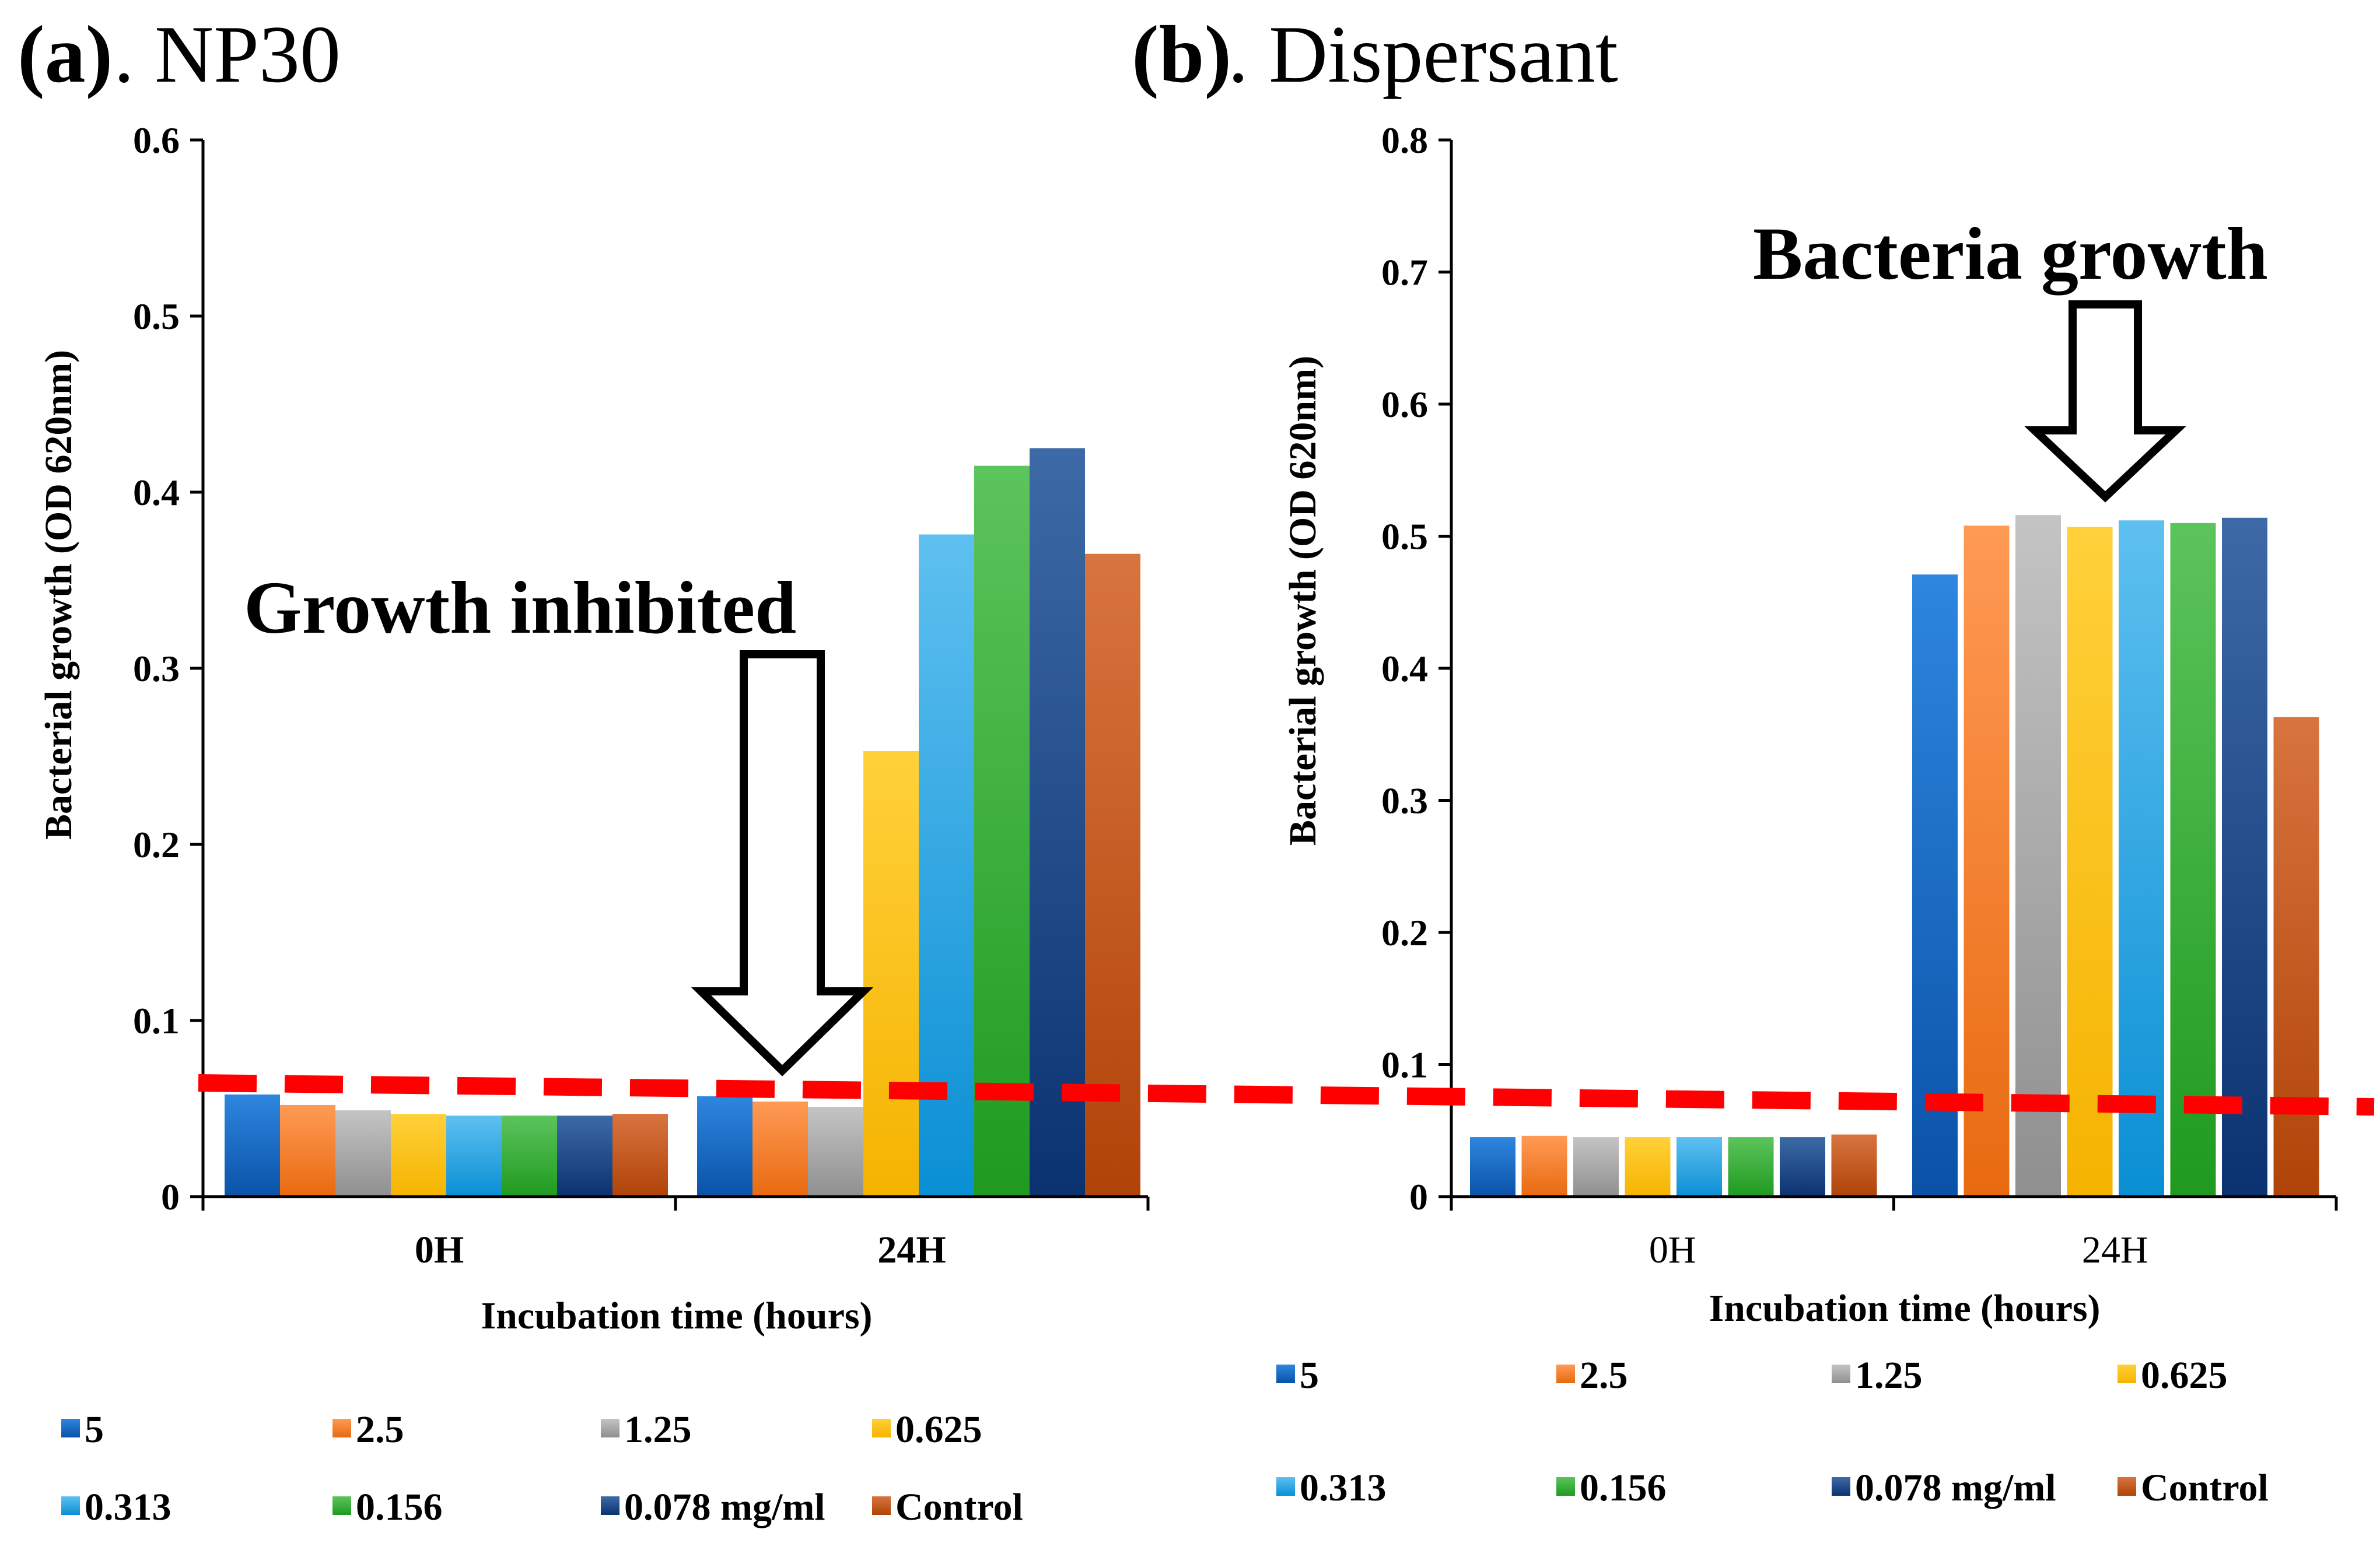 This screenshot has width=2380, height=1550. Describe the element at coordinates (2244, 857) in the screenshot. I see `bar-b-24h-0-078-mg-ml` at that location.